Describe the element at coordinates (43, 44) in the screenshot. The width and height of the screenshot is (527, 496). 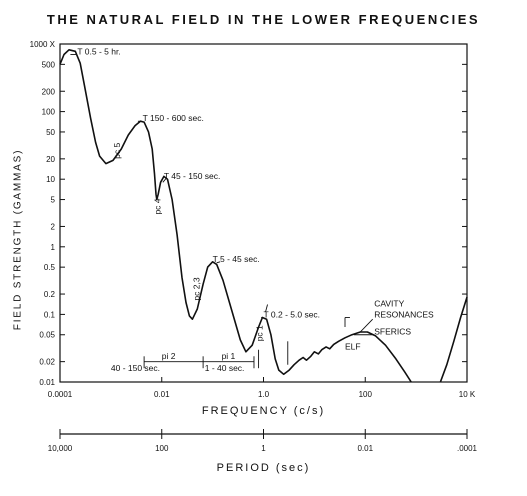
I see `y-tick-label: 1000 X` at that location.